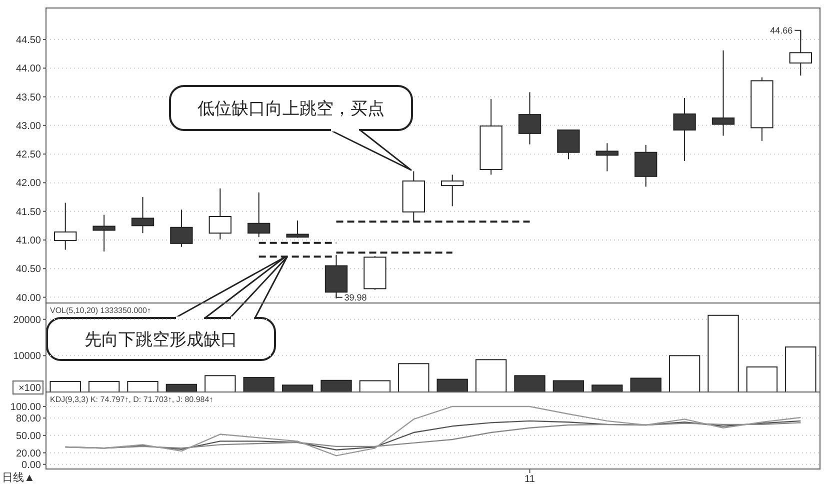 The height and width of the screenshot is (486, 827). Describe the element at coordinates (29, 155) in the screenshot. I see `y-tick-label: 42.50` at that location.